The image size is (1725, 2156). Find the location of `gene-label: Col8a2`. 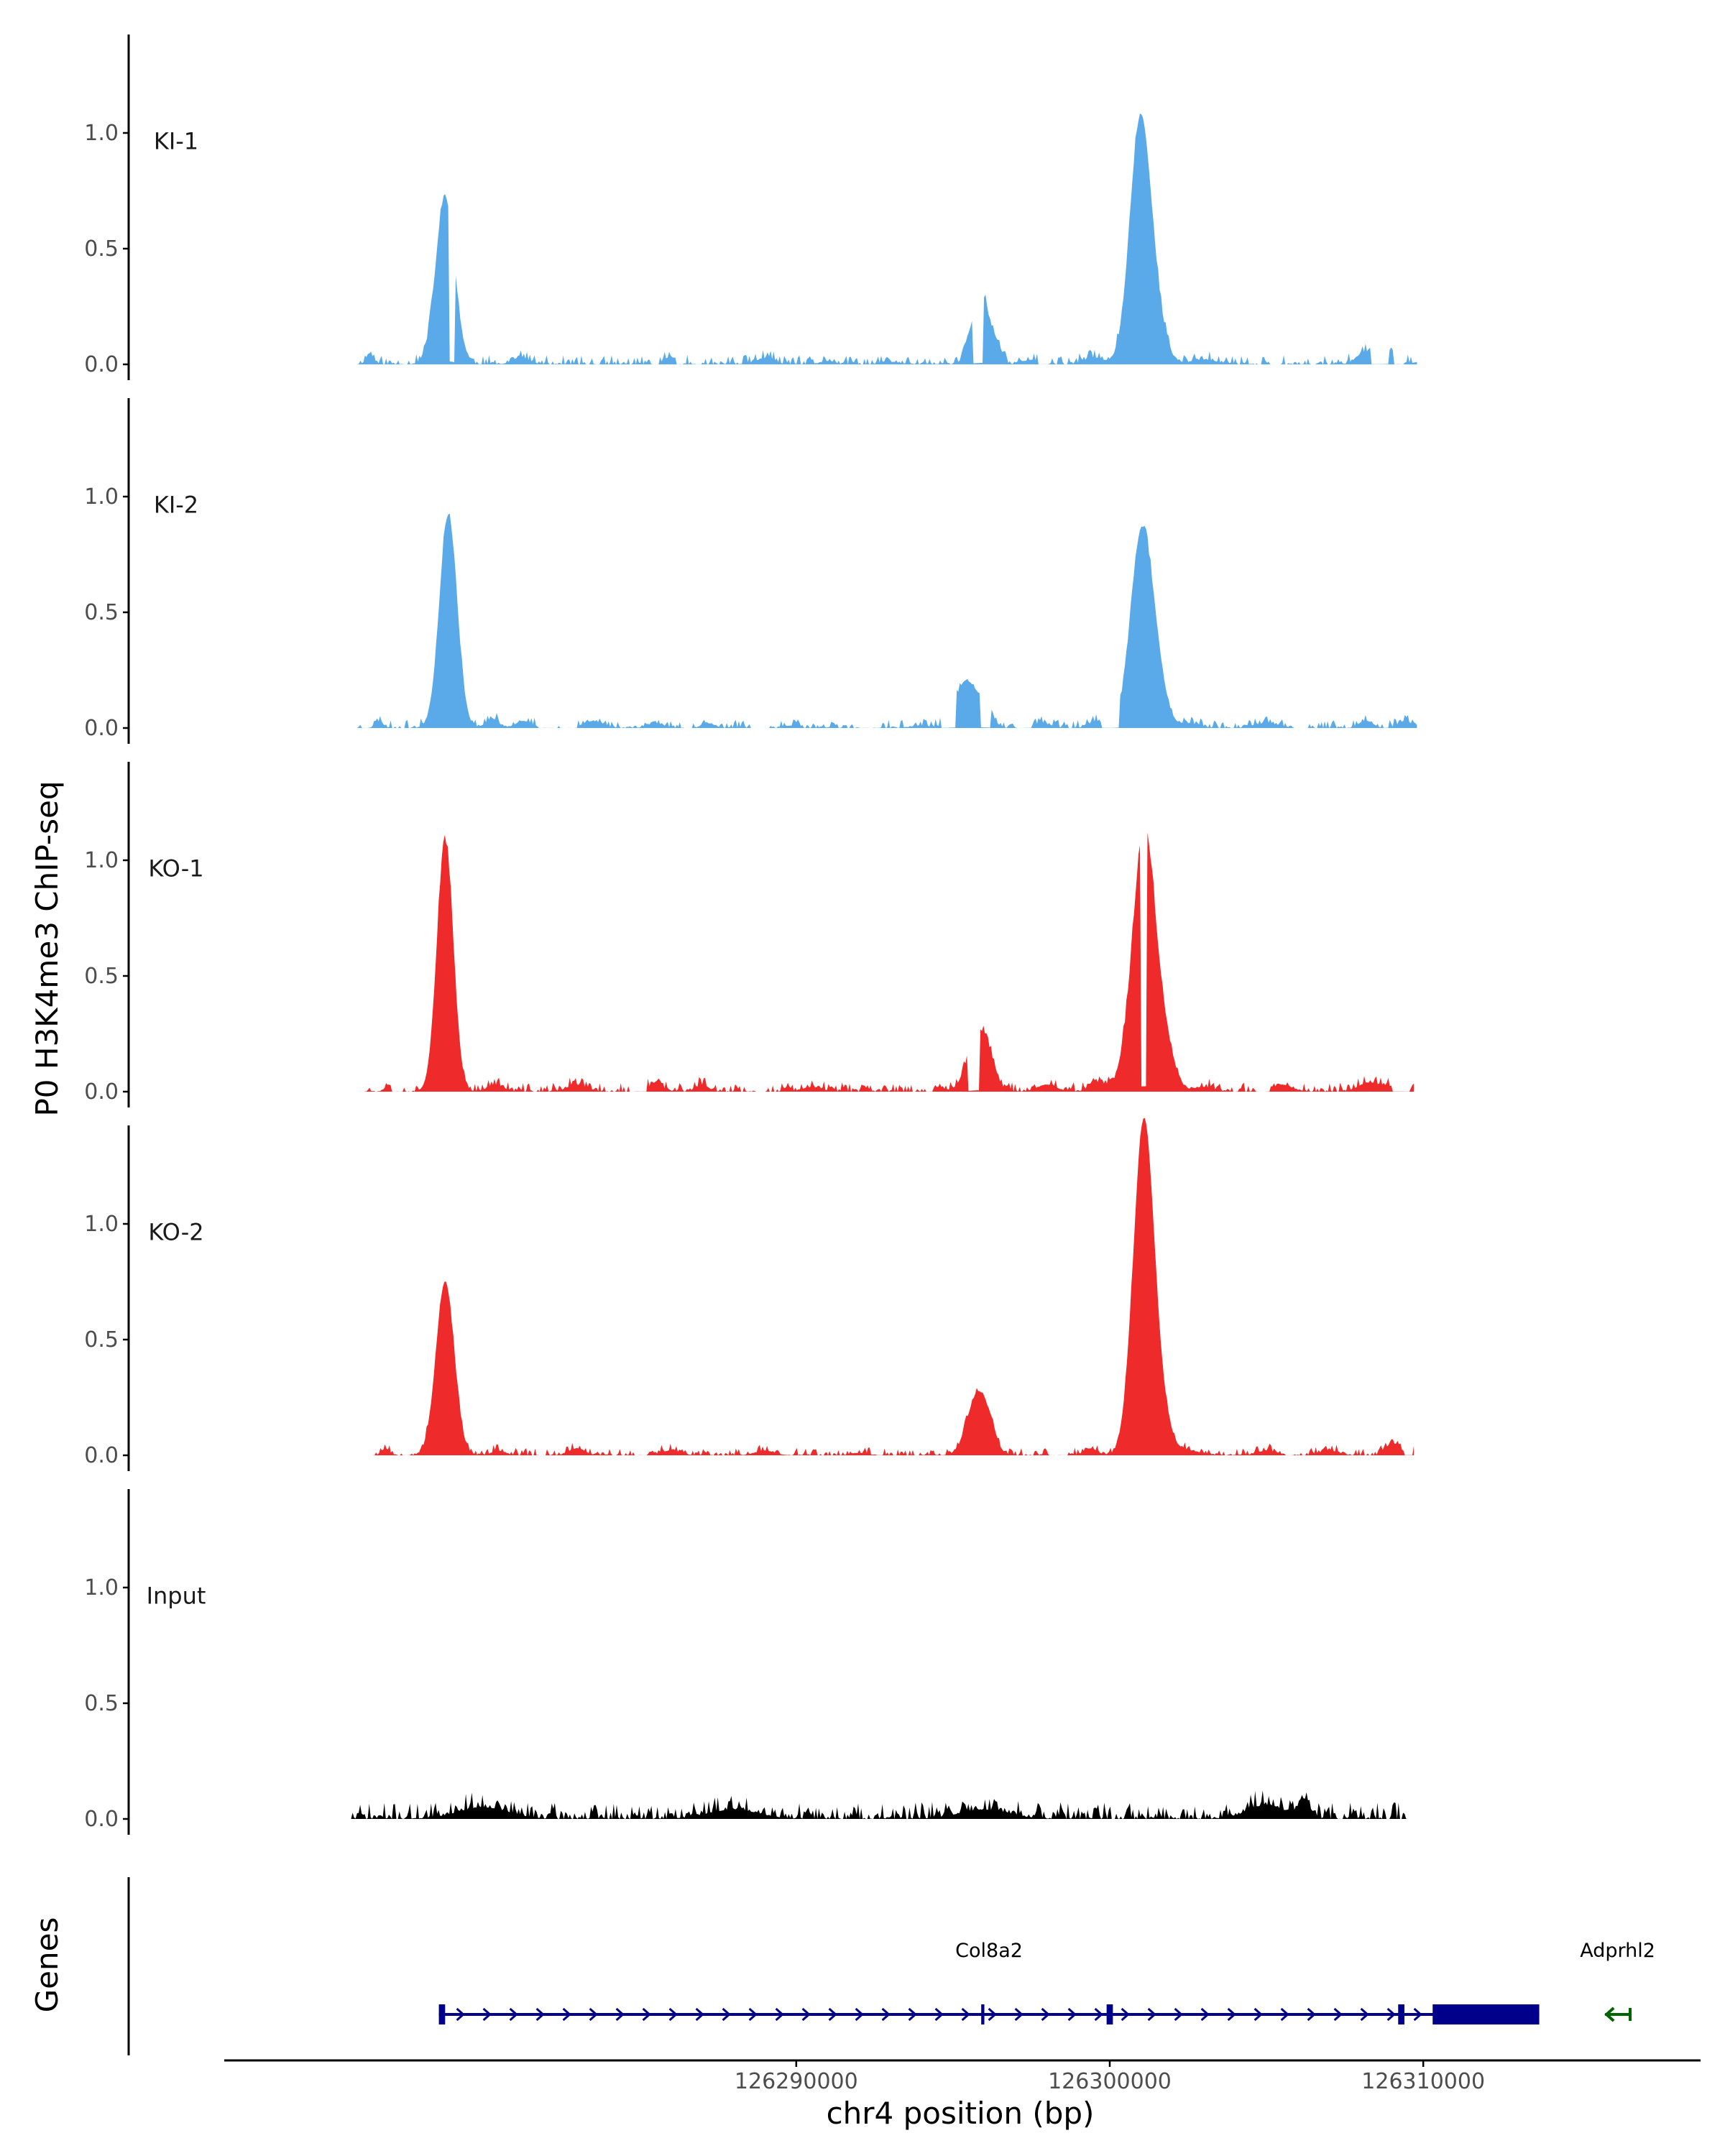

gene-label: Col8a2 is located at coordinates (989, 1951).